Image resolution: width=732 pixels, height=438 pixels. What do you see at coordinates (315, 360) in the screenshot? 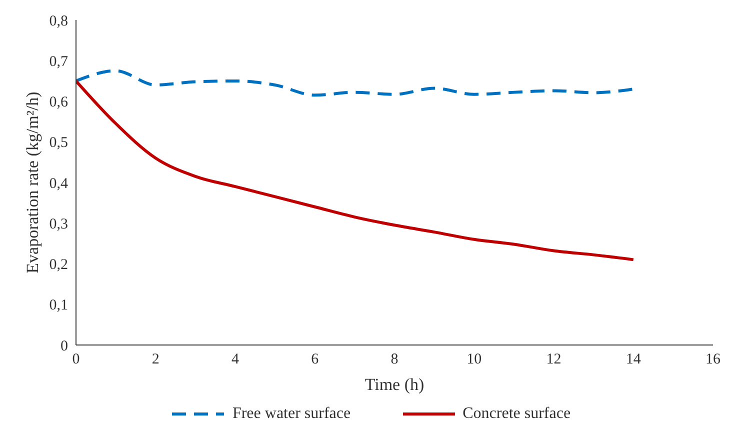
I see `x-tick-label: 6` at bounding box center [315, 360].